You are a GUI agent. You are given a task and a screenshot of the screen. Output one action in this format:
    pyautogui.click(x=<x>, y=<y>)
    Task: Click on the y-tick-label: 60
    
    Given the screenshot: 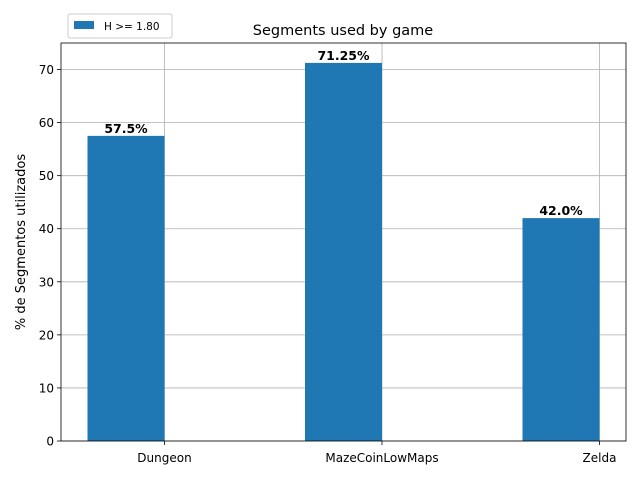 What is the action you would take?
    pyautogui.click(x=46, y=123)
    